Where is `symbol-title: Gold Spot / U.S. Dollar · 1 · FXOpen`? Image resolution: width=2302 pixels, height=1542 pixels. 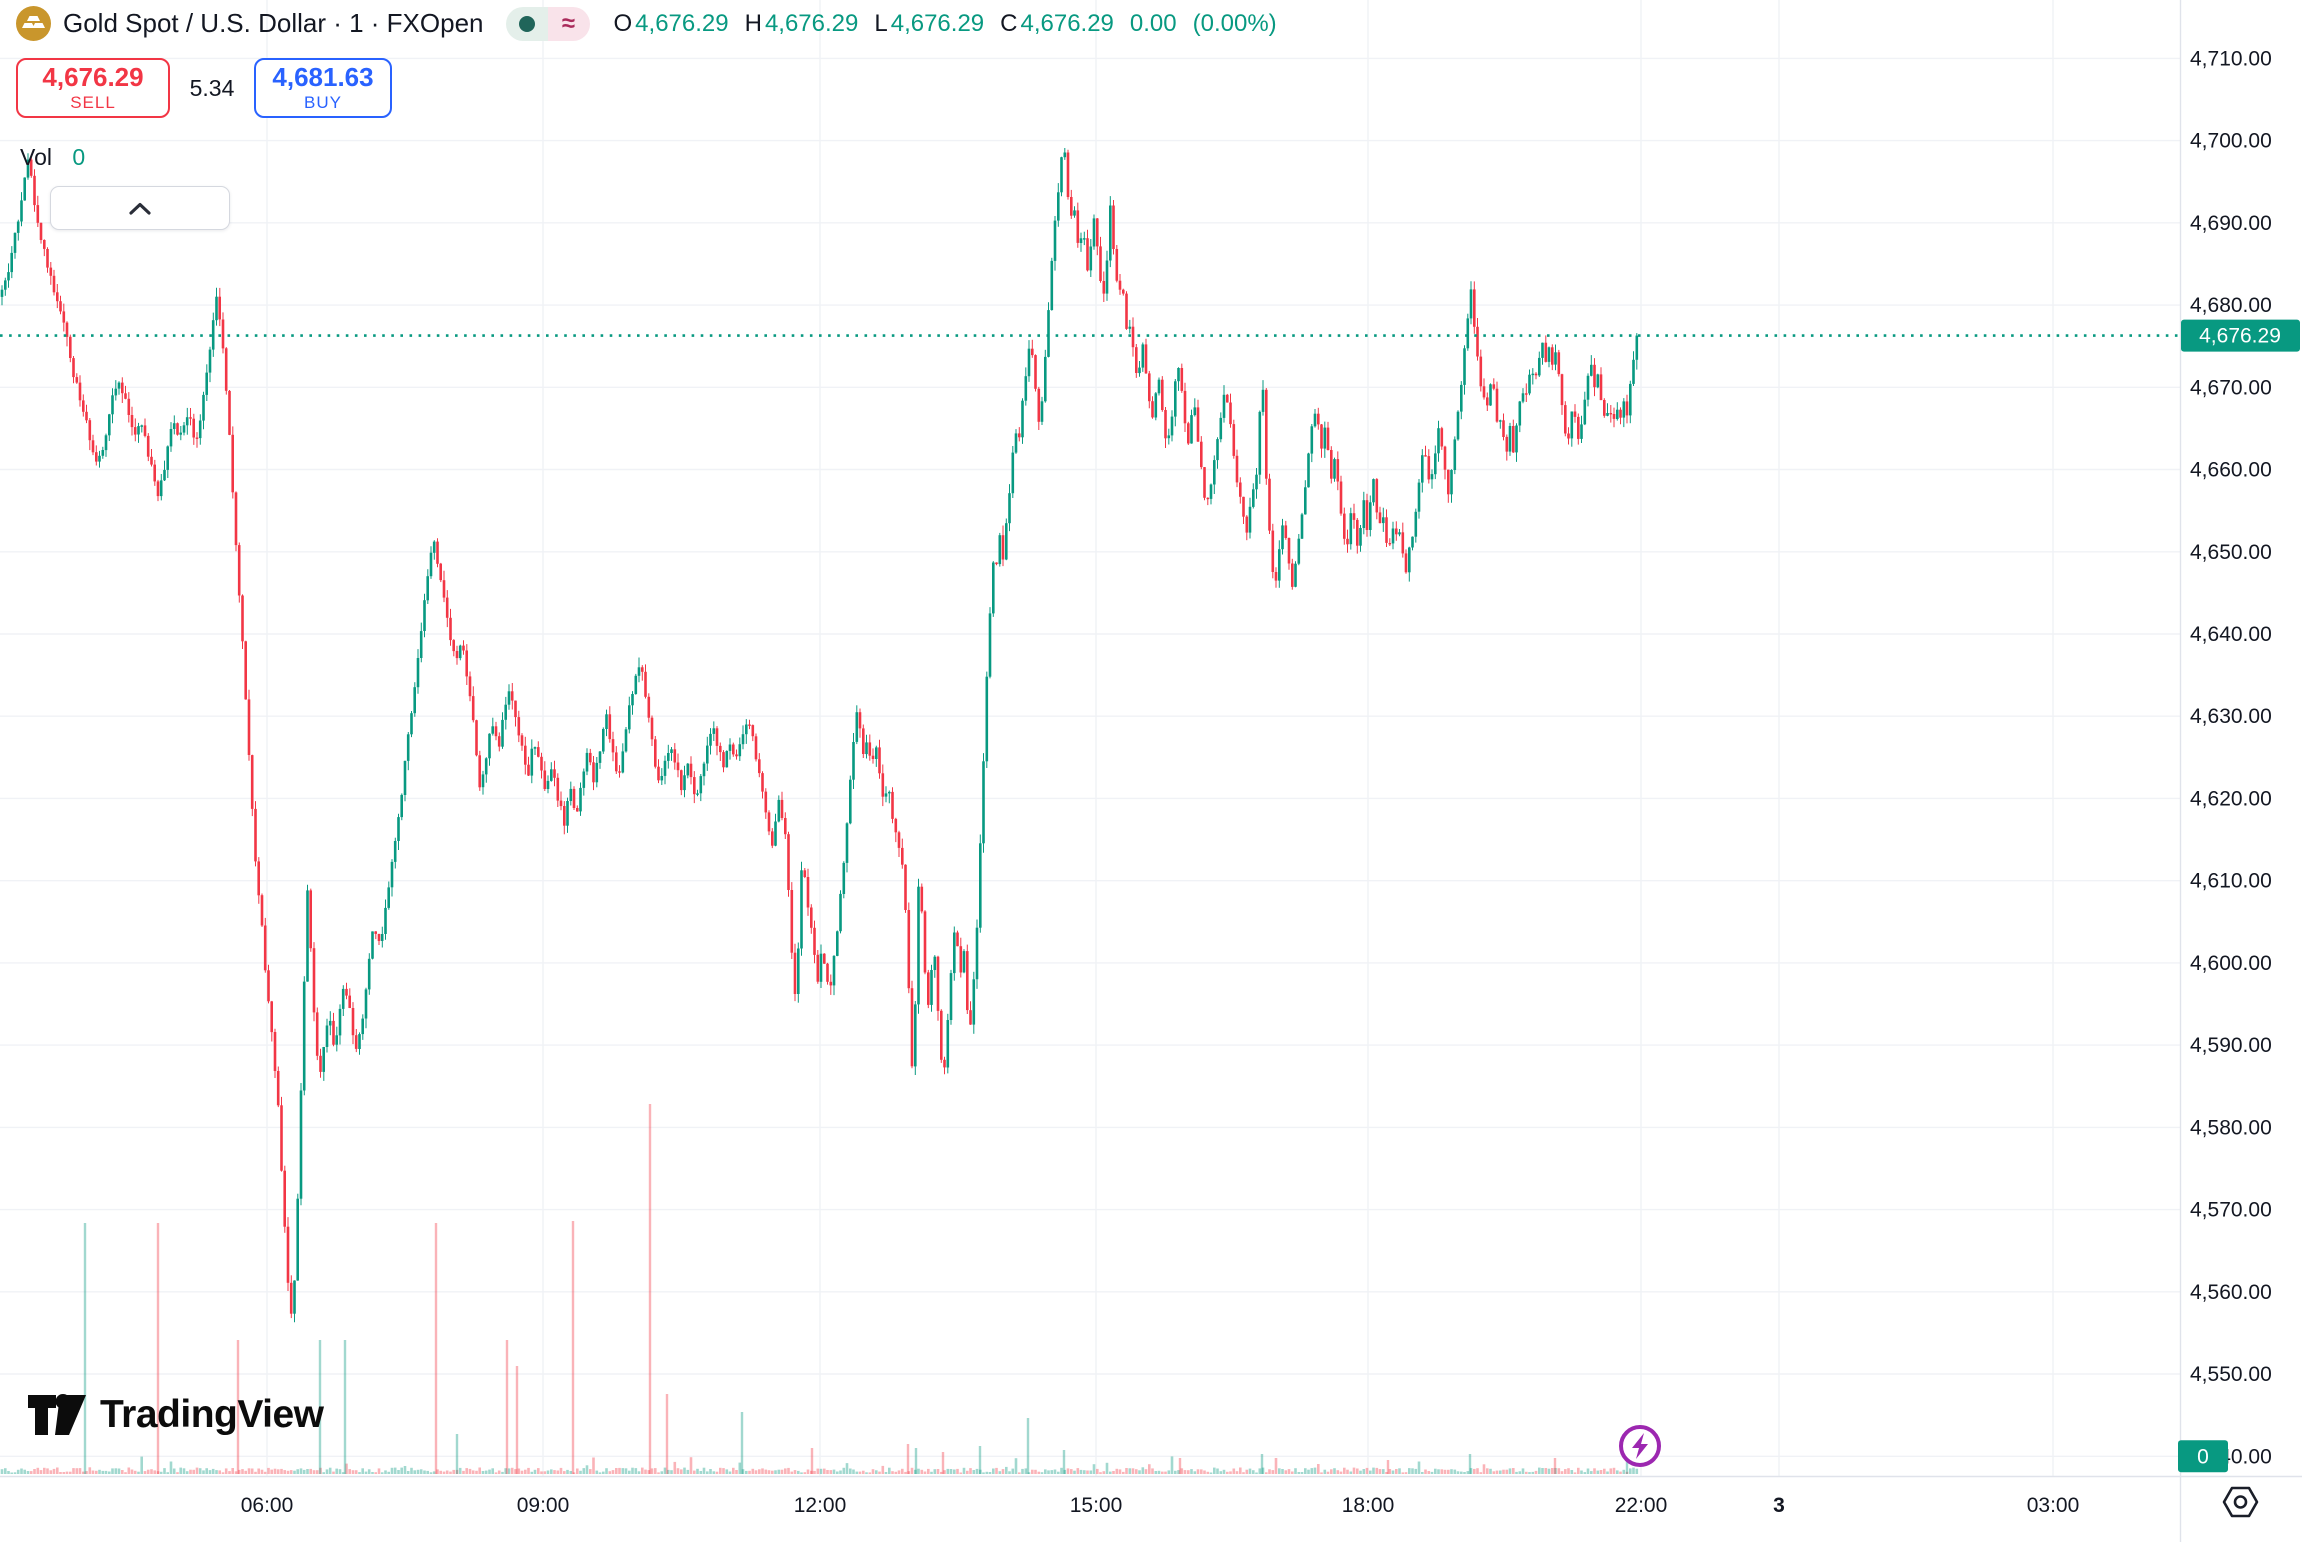 symbol-title: Gold Spot / U.S. Dollar · 1 · FXOpen is located at coordinates (273, 23).